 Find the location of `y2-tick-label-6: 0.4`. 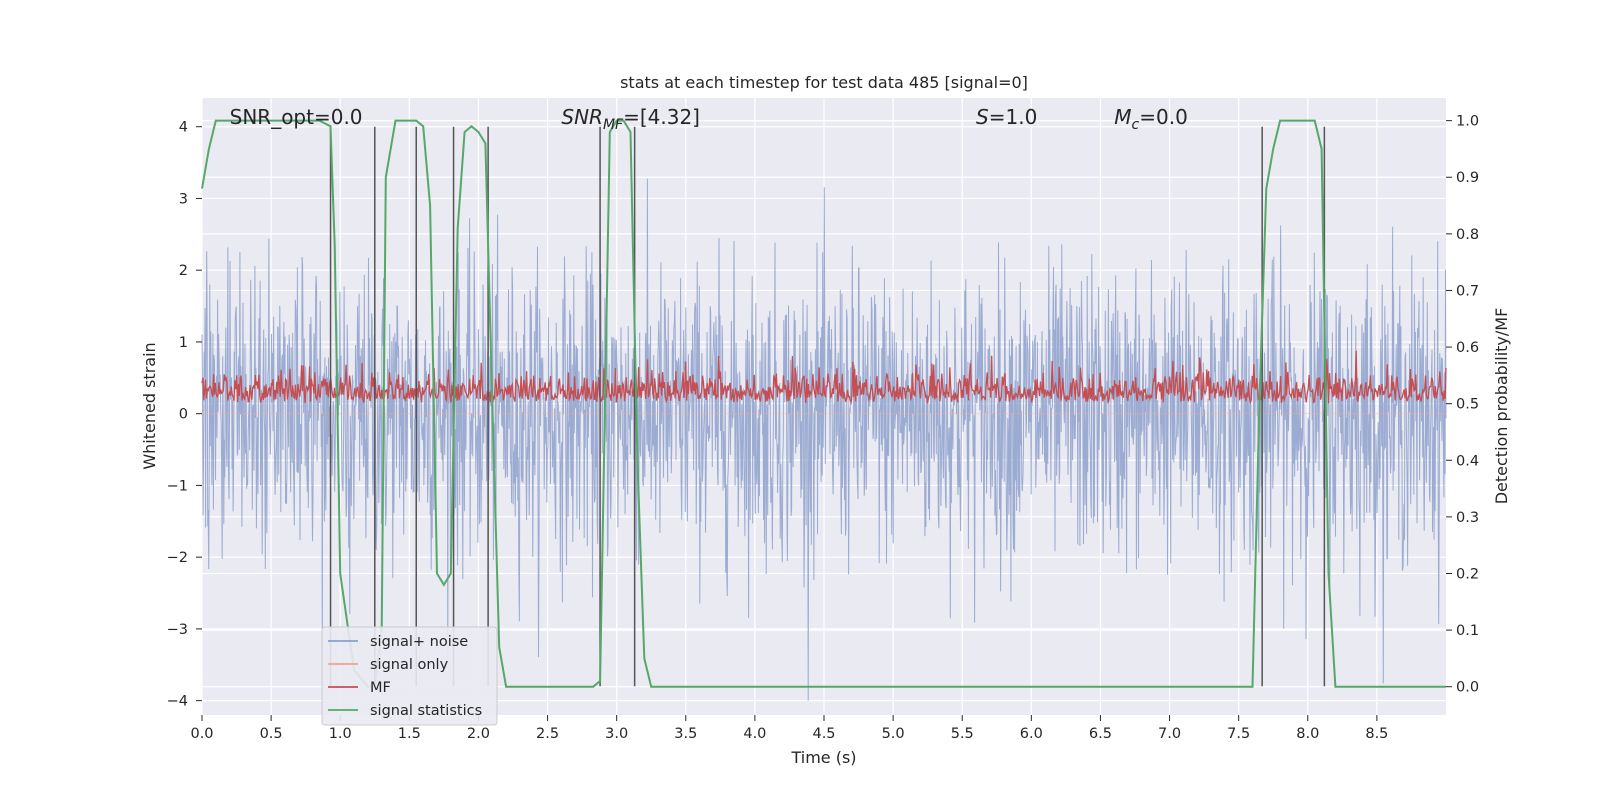

y2-tick-label-6: 0.4 is located at coordinates (1467, 461).